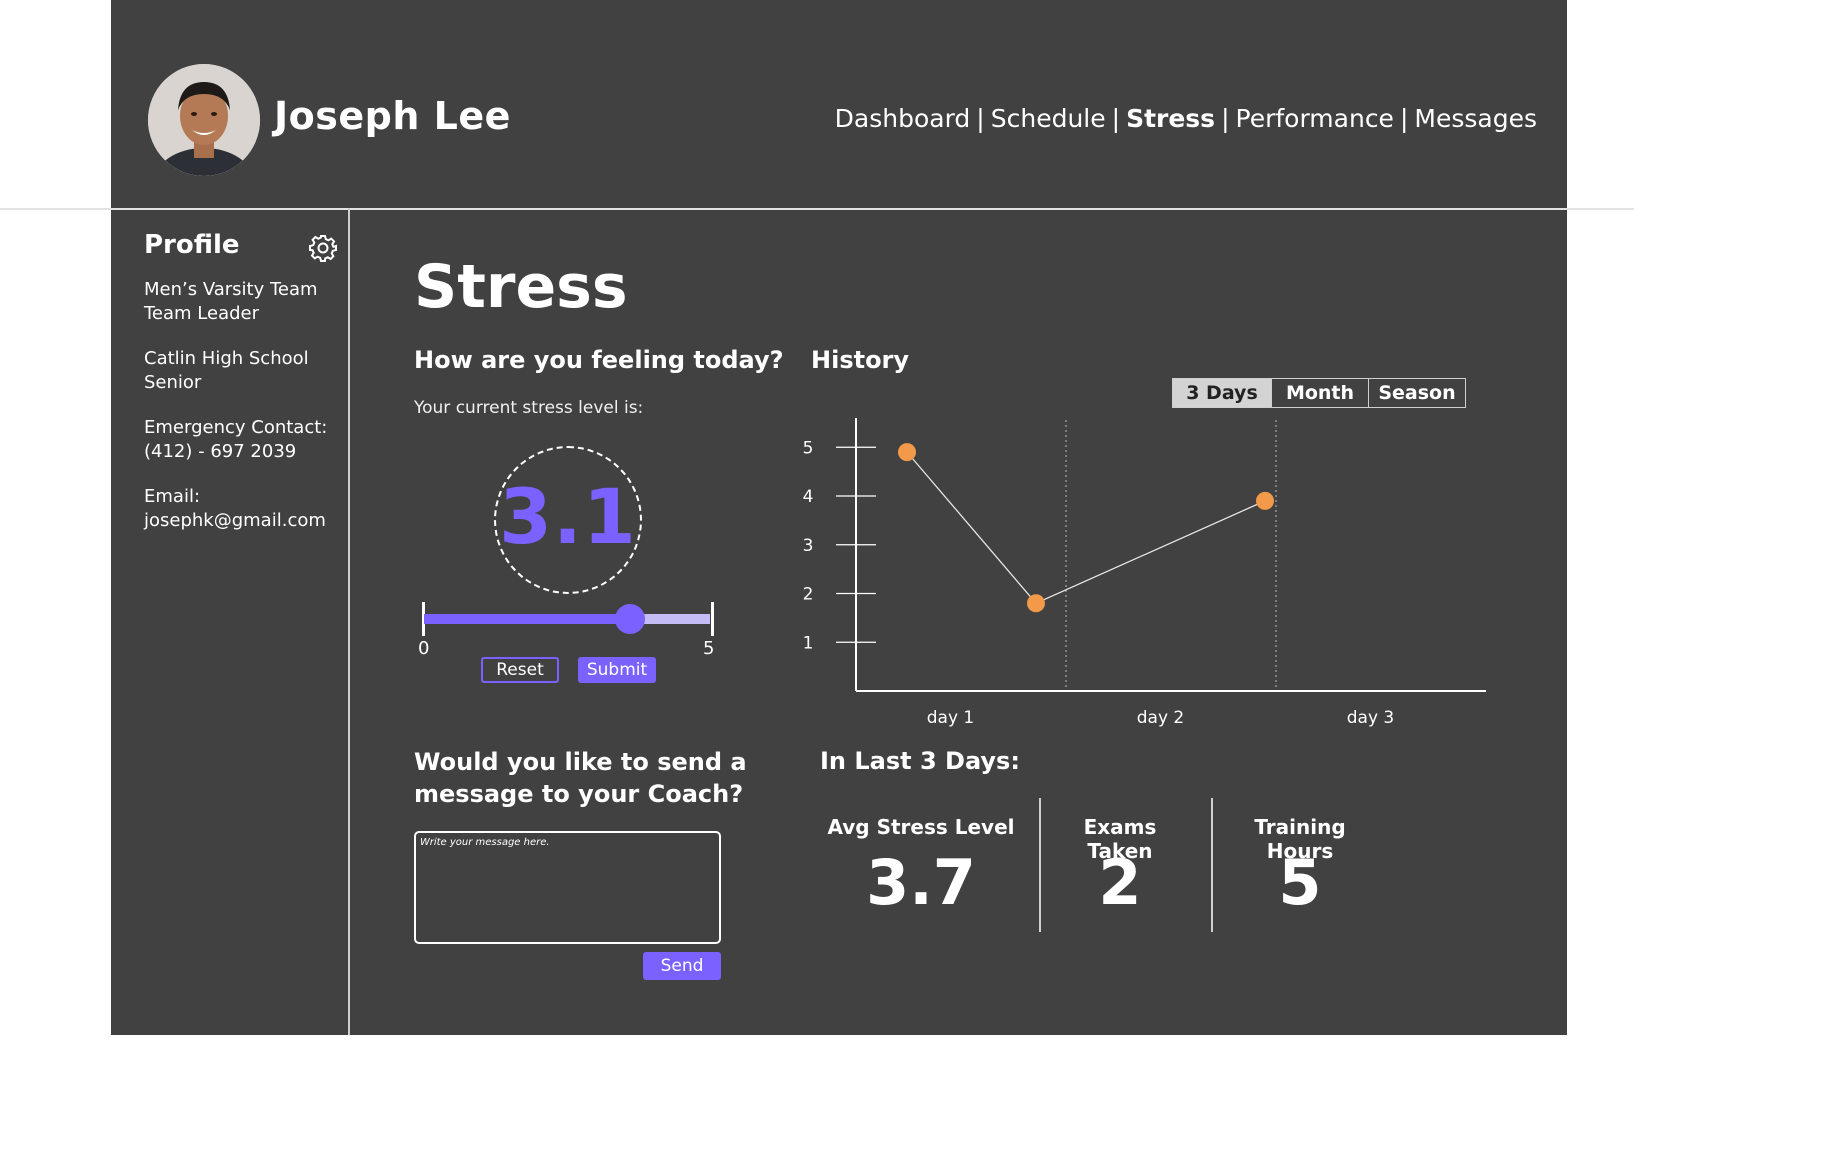  What do you see at coordinates (1314, 118) in the screenshot?
I see `nav-performance: Performance` at bounding box center [1314, 118].